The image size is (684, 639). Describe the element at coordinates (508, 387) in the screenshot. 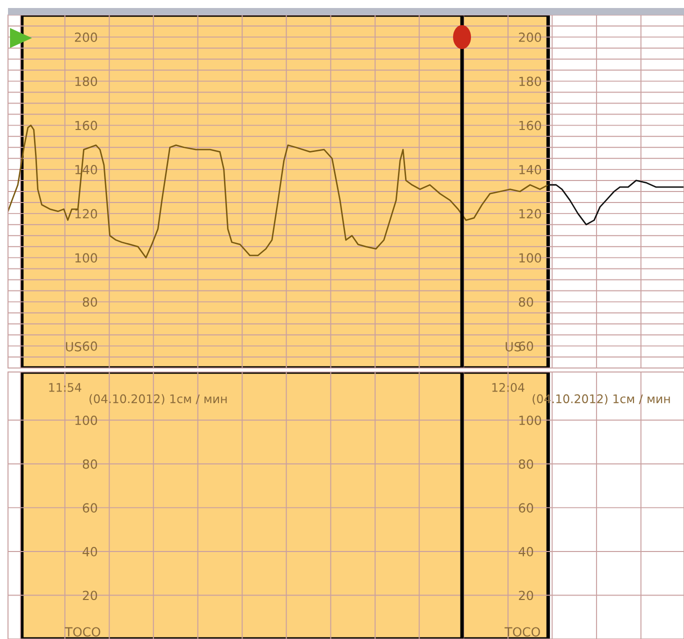

I see `x-tick-label: 12:04` at that location.